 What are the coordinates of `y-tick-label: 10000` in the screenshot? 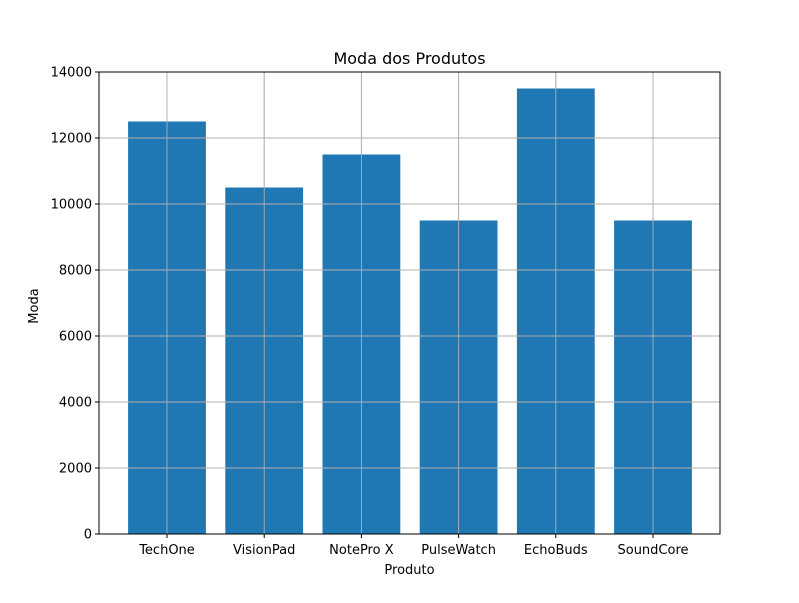 It's located at (71, 205).